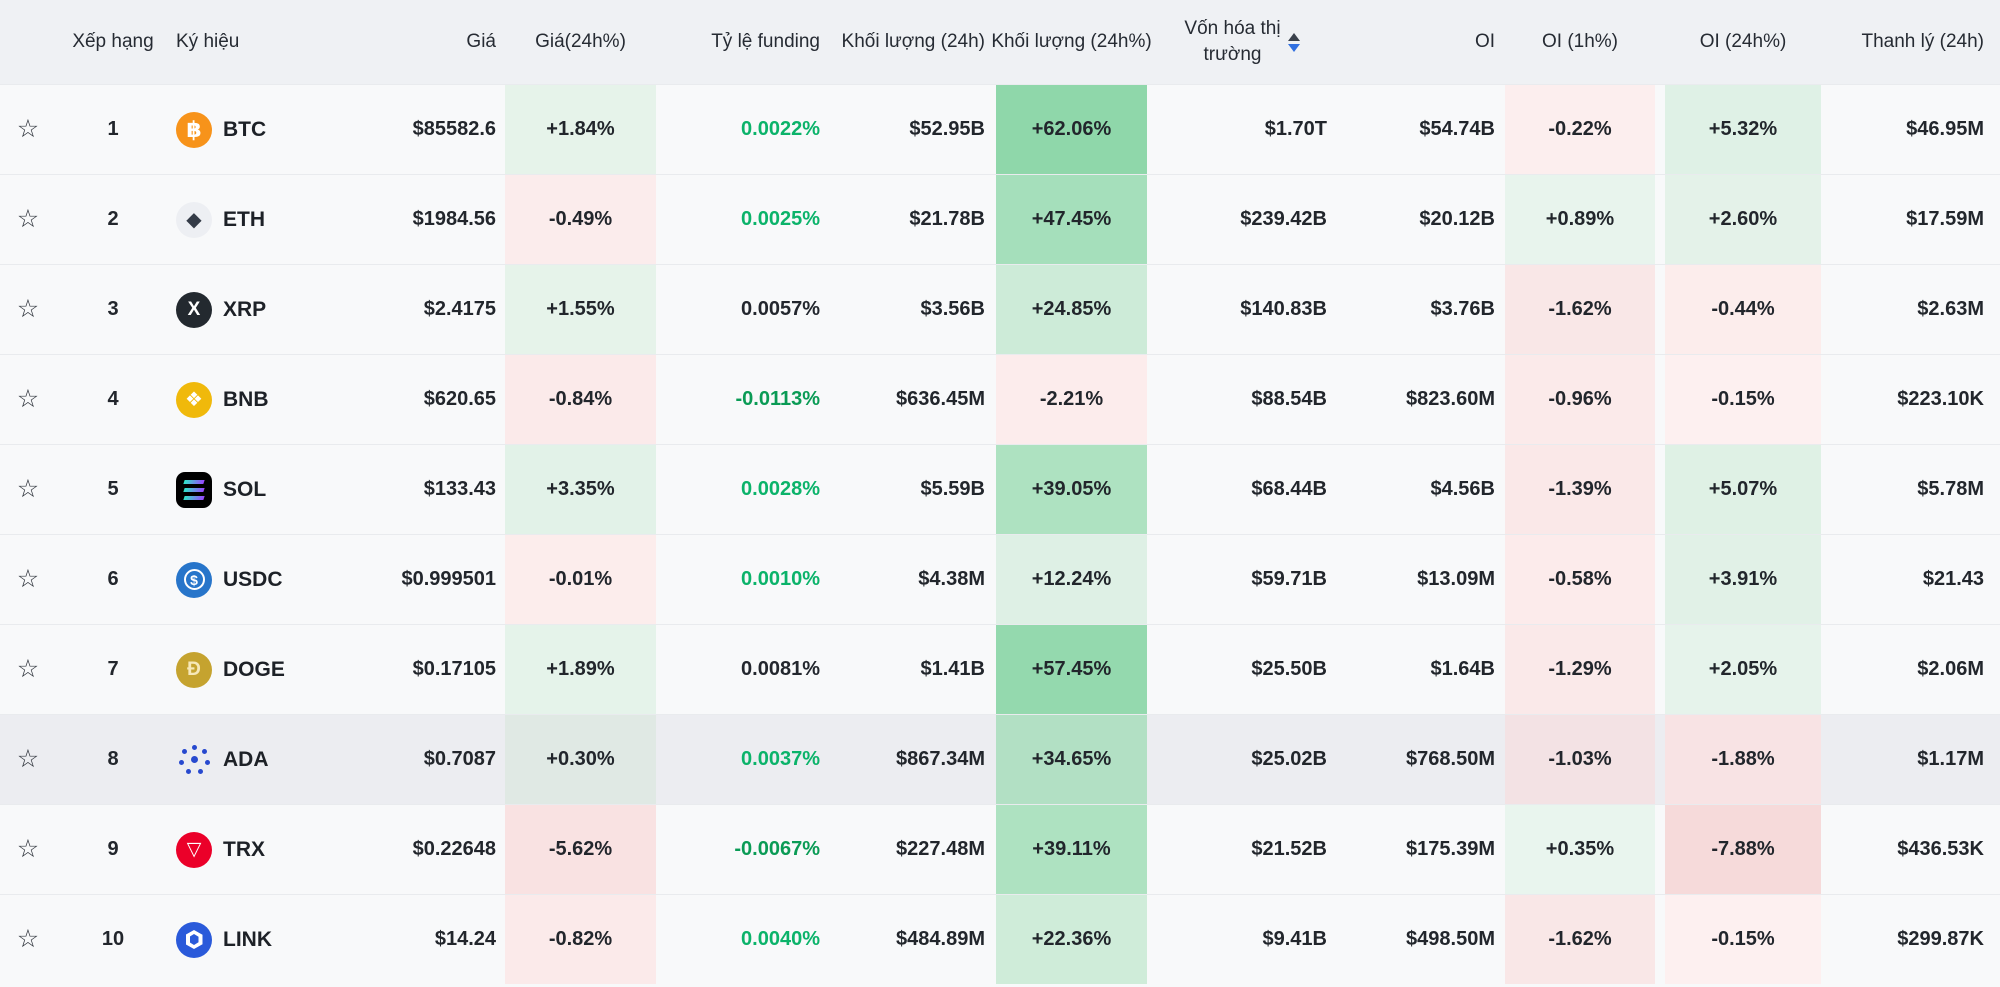 The width and height of the screenshot is (2000, 987). Describe the element at coordinates (1071, 129) in the screenshot. I see `volume-change-24h-cell: +62.06%` at that location.